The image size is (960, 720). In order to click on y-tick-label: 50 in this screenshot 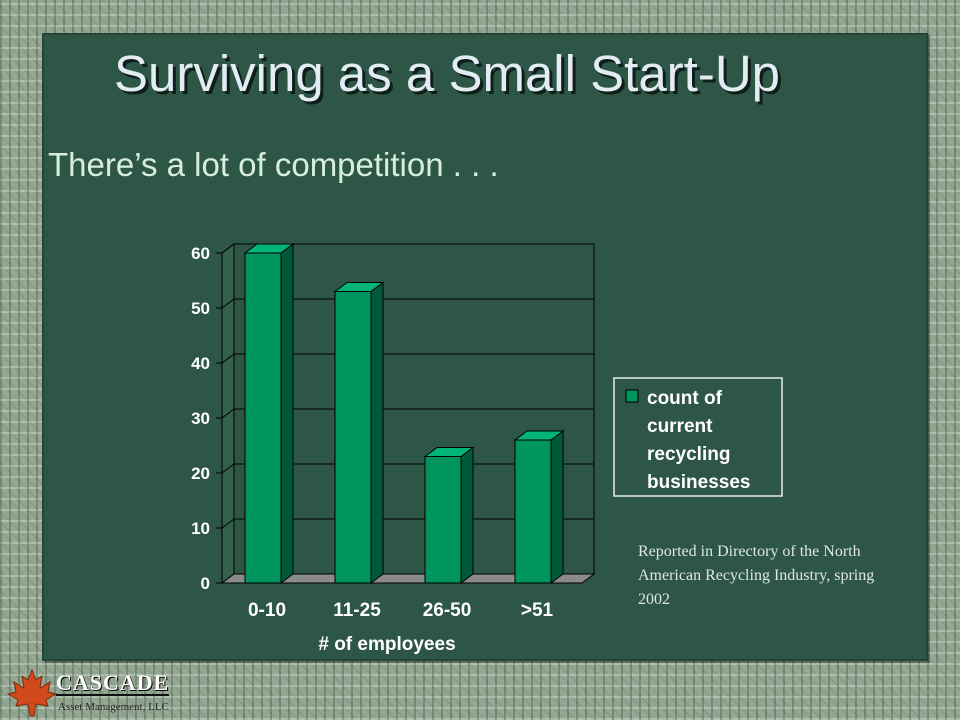, I will do `click(200, 308)`.